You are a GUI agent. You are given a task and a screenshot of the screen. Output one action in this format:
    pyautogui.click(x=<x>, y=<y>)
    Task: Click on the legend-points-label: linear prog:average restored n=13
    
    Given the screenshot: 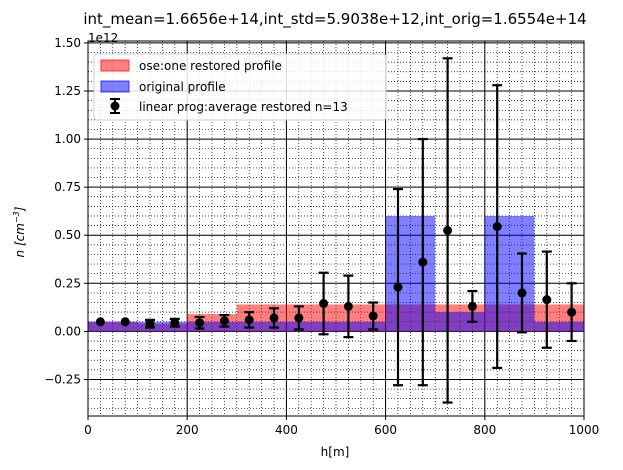 What is the action you would take?
    pyautogui.click(x=243, y=107)
    